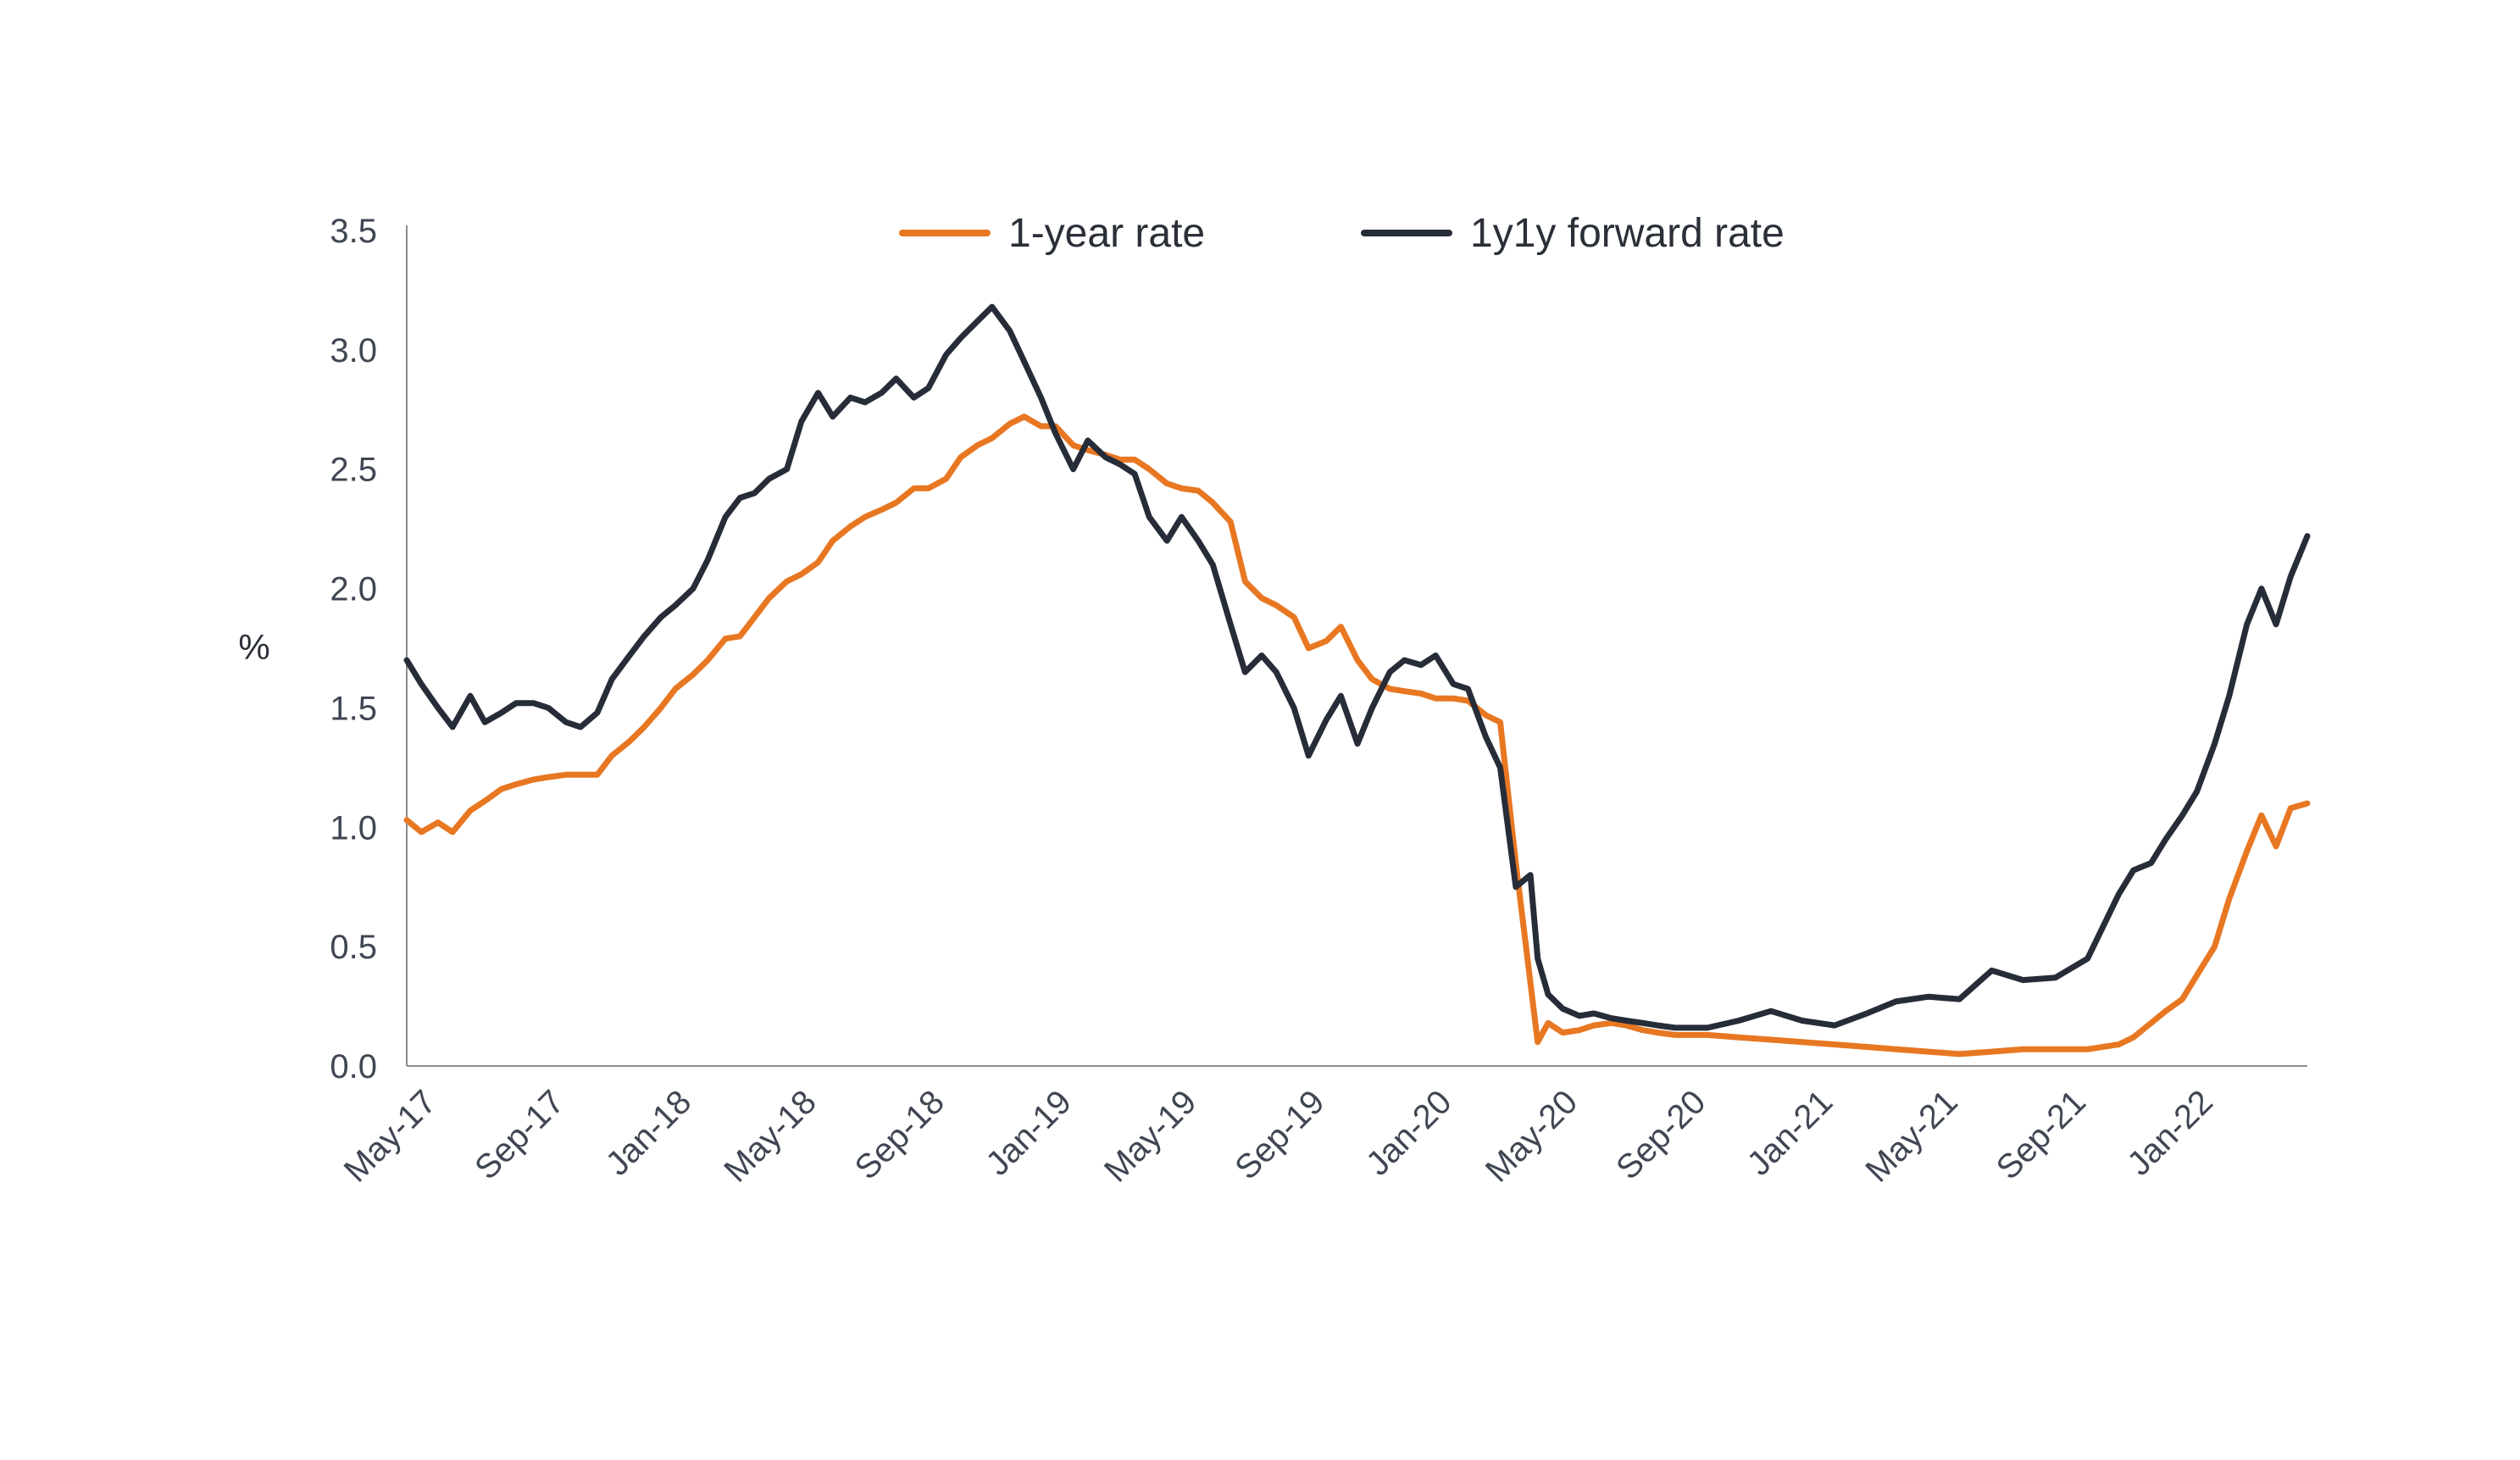 Image resolution: width=2520 pixels, height=1460 pixels. Describe the element at coordinates (354, 231) in the screenshot. I see `y-tick-label: 3.5` at that location.